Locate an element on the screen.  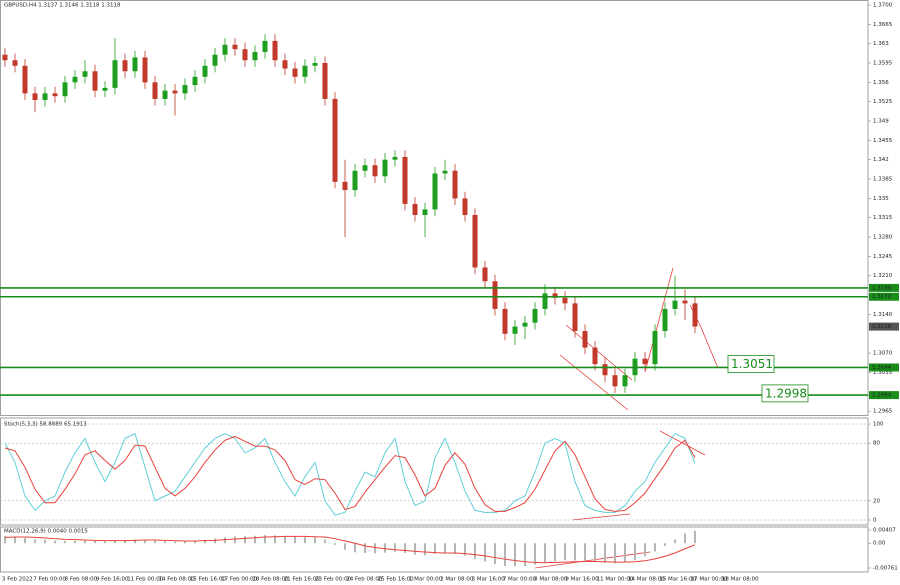
x-tick-label: 24 Feb 08:00 is located at coordinates (364, 580).